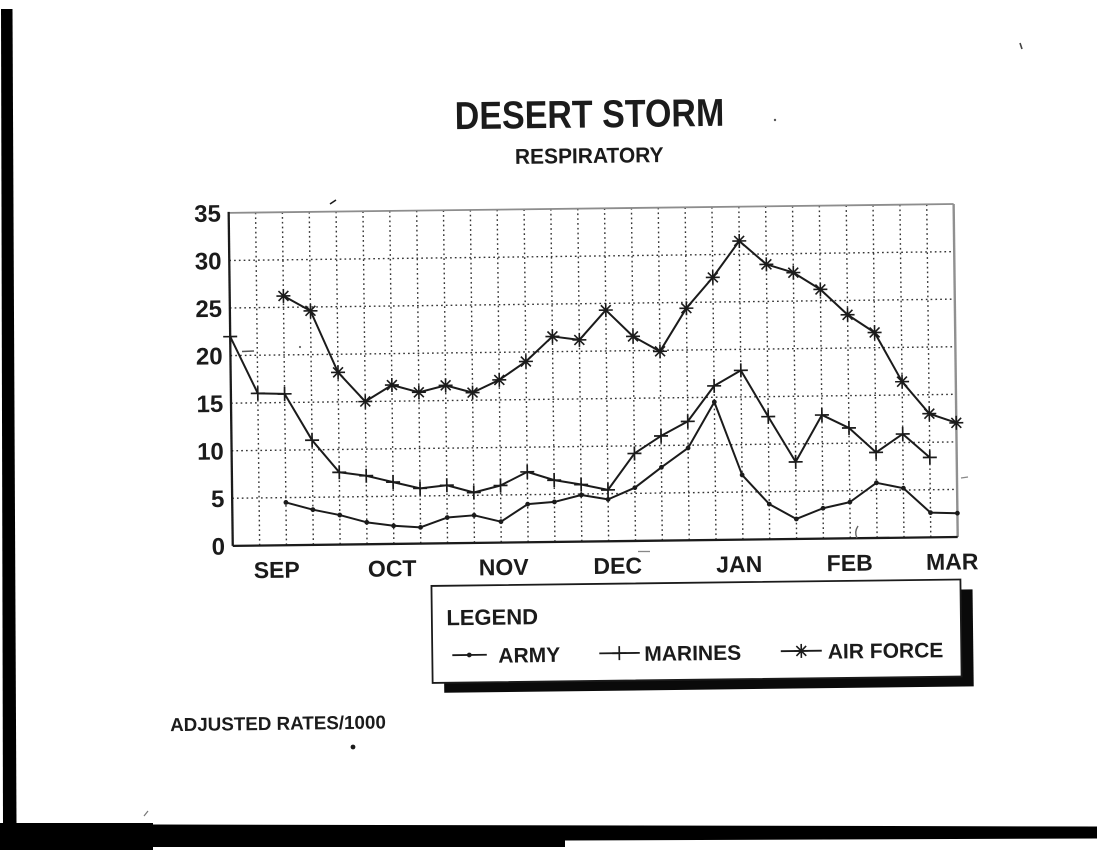 The image size is (1097, 850). Describe the element at coordinates (218, 499) in the screenshot. I see `svg-text: 5` at that location.